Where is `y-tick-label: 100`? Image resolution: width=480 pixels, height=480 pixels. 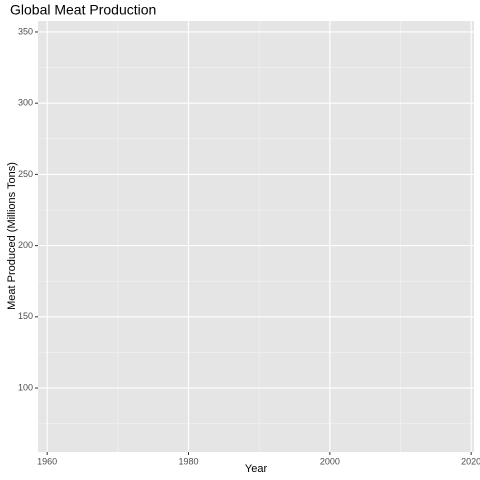
y-tick-label: 100 is located at coordinates (25, 387).